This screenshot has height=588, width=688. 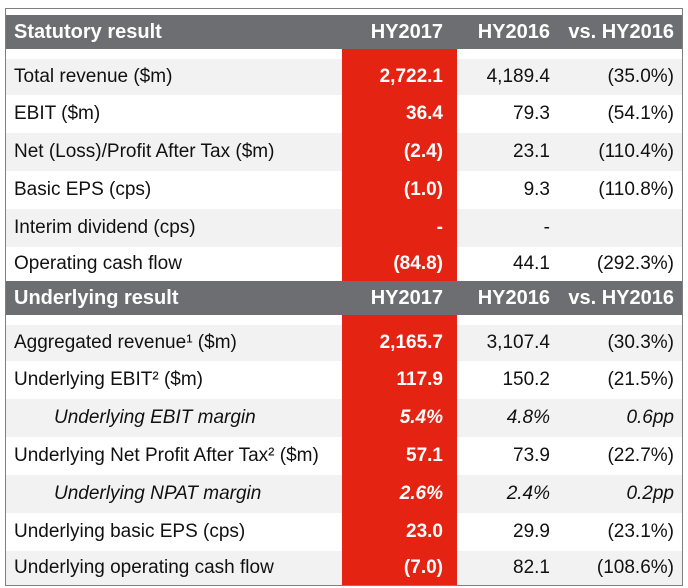 What do you see at coordinates (158, 493) in the screenshot?
I see `row-label: Underlying NPAT margin` at bounding box center [158, 493].